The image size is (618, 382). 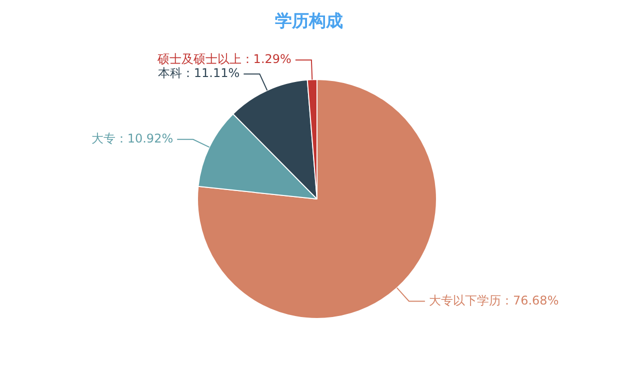 I want to click on chart-title: 学历构成, so click(x=309, y=21).